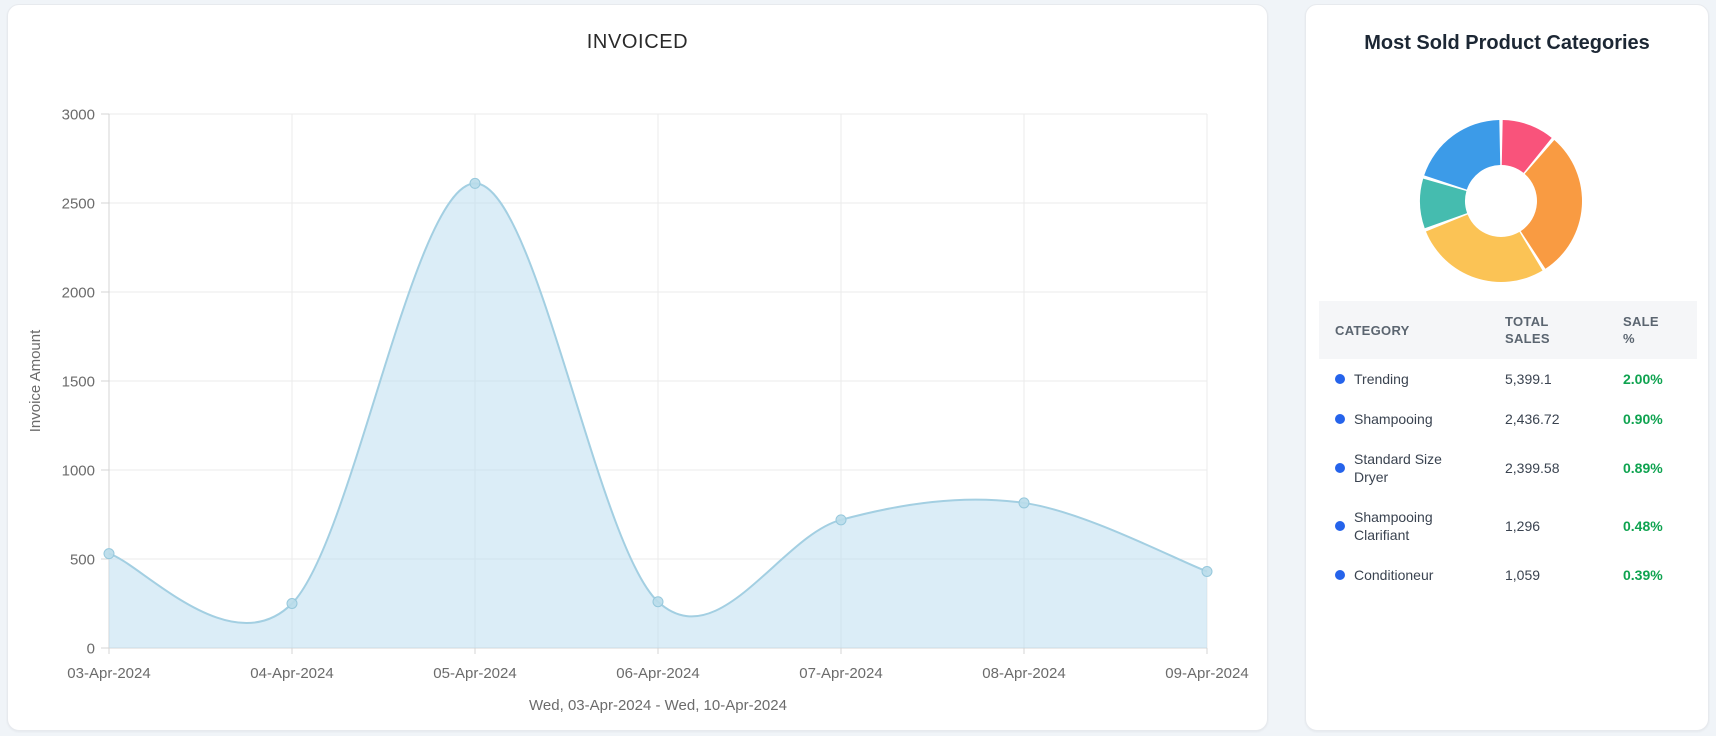  What do you see at coordinates (78, 203) in the screenshot?
I see `y-tick-label: 2500` at bounding box center [78, 203].